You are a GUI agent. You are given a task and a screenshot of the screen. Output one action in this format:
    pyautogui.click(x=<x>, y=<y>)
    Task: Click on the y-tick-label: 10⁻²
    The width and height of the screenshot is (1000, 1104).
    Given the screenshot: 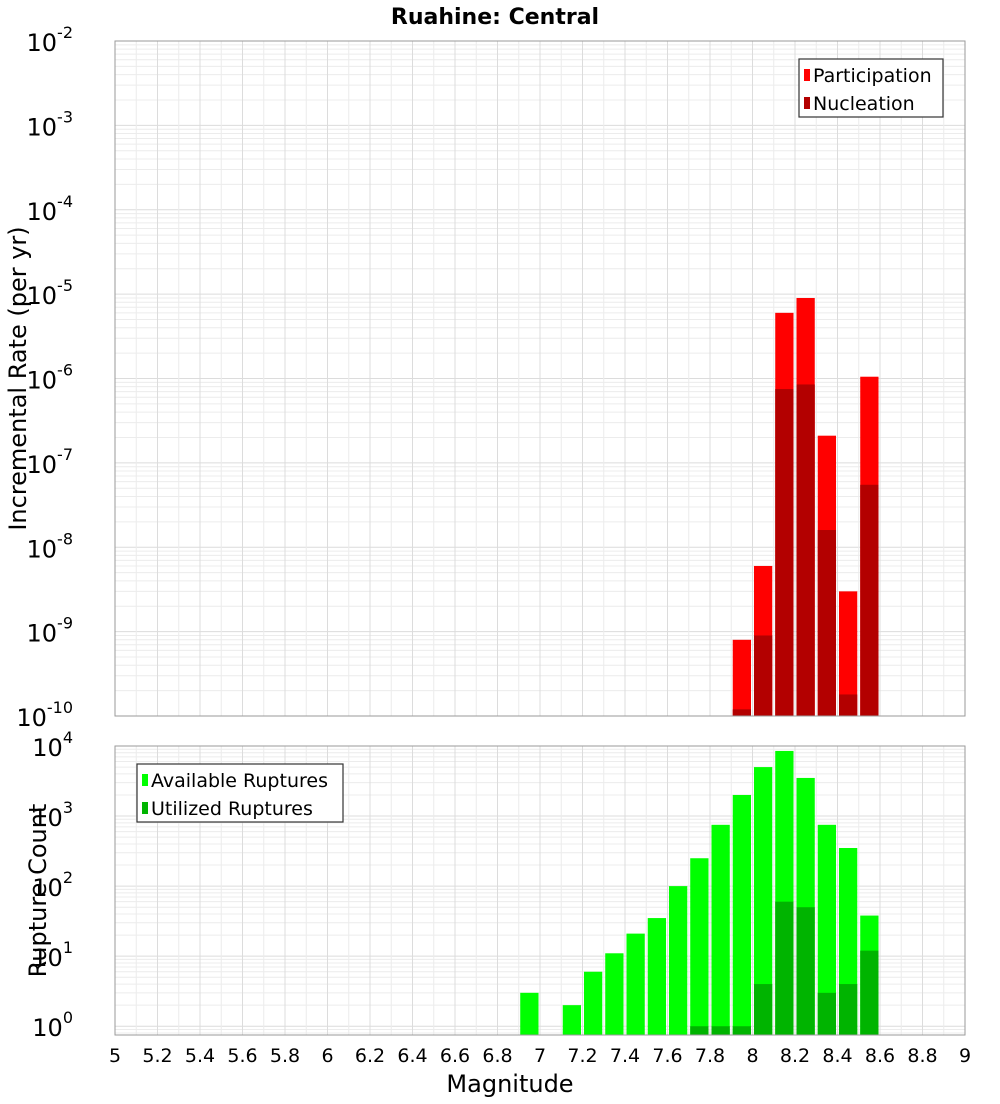 What is the action you would take?
    pyautogui.click(x=50, y=40)
    